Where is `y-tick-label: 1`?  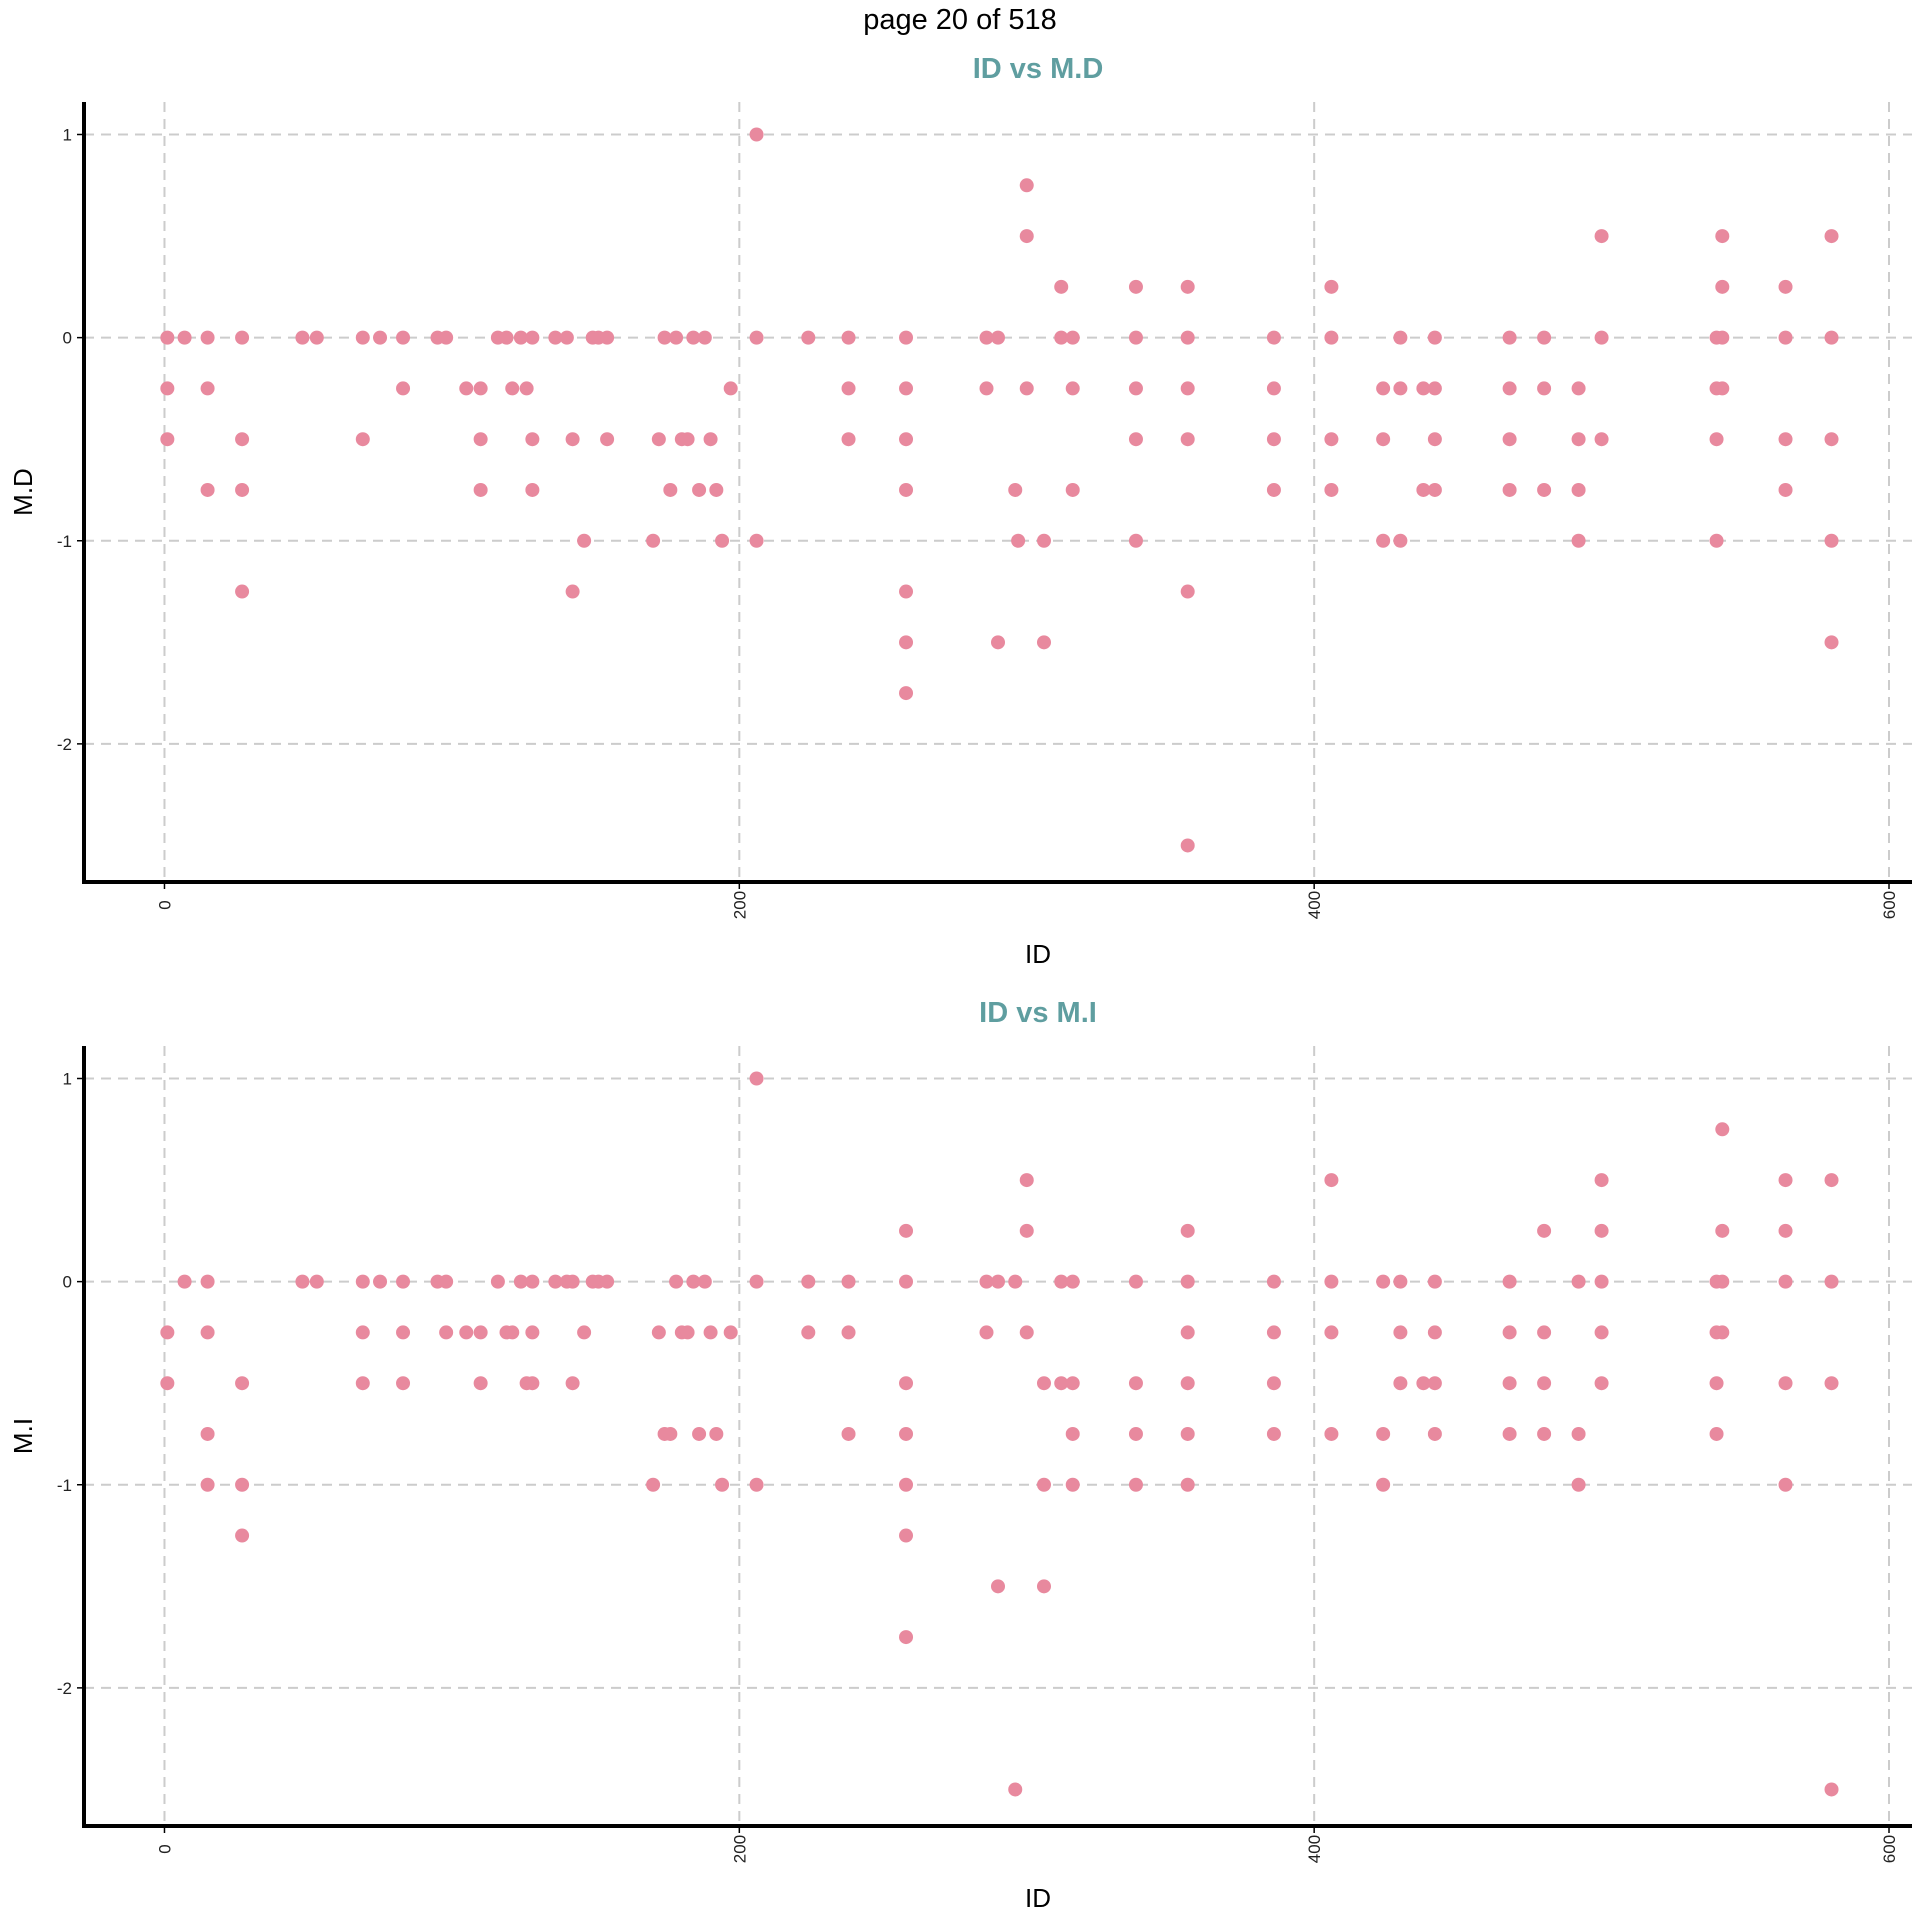
y-tick-label: 1 is located at coordinates (67, 1079).